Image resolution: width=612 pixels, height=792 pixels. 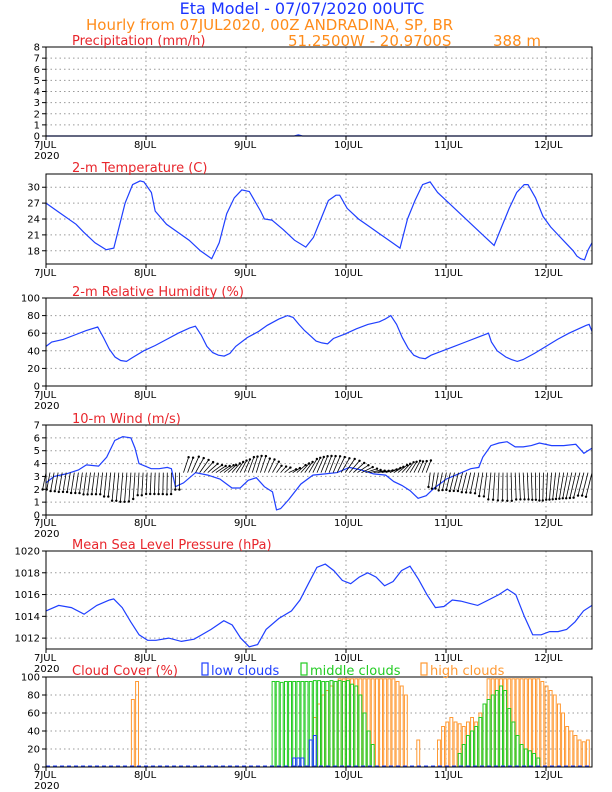 What do you see at coordinates (37, 477) in the screenshot?
I see `y-tick-label: 3` at bounding box center [37, 477].